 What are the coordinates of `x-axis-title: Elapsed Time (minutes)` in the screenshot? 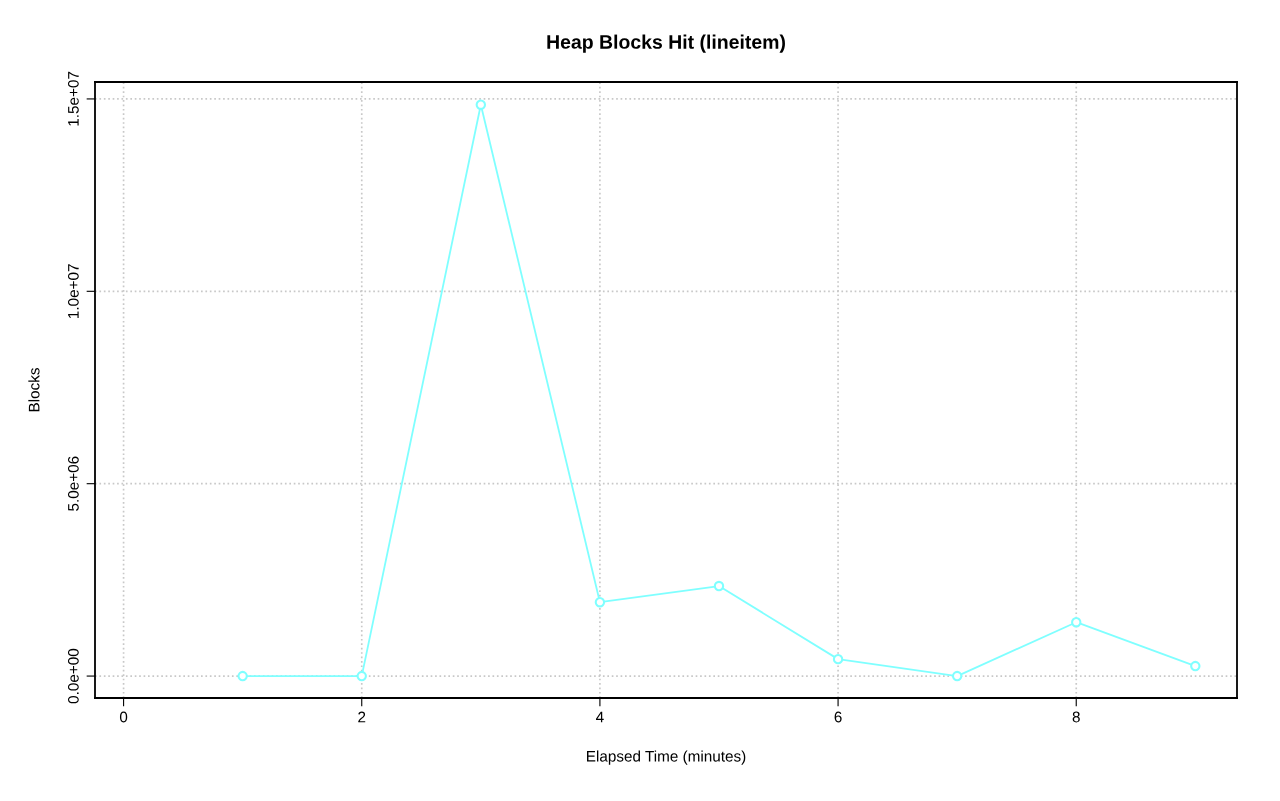 It's located at (666, 757).